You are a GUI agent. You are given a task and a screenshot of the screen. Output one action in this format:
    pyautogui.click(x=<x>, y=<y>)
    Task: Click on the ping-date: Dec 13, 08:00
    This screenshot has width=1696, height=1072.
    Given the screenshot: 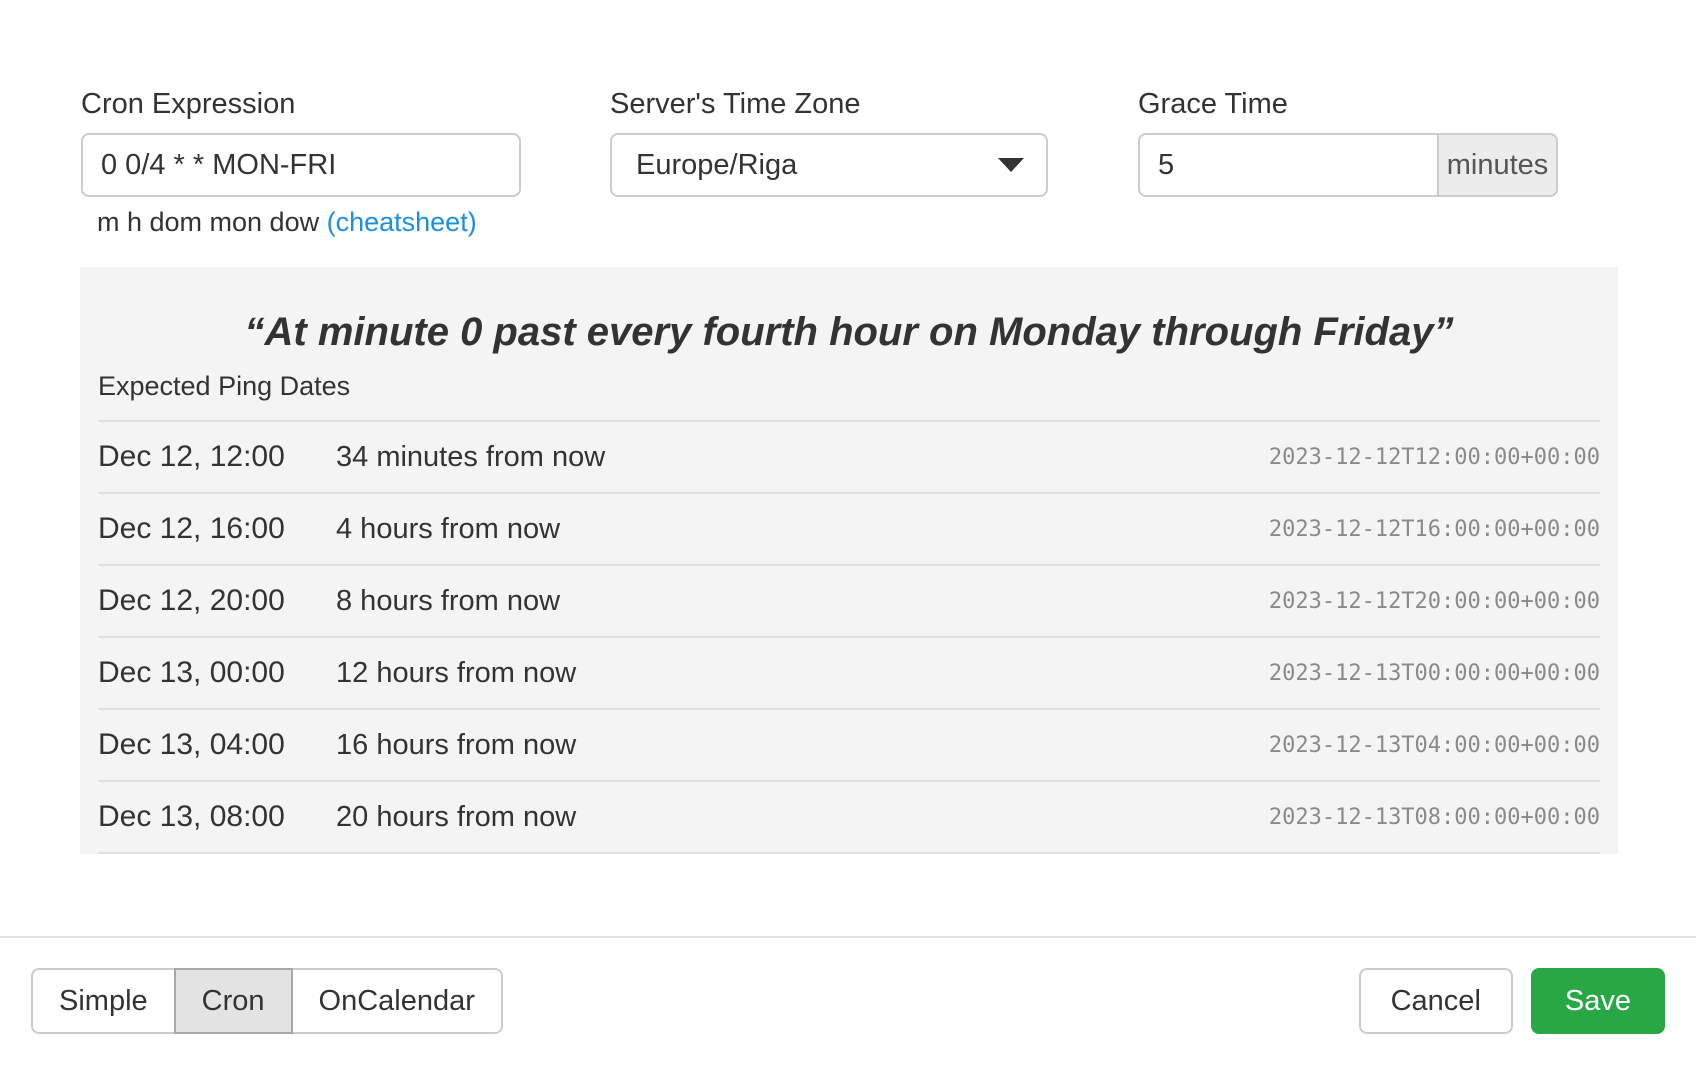 What is the action you would take?
    pyautogui.click(x=191, y=816)
    